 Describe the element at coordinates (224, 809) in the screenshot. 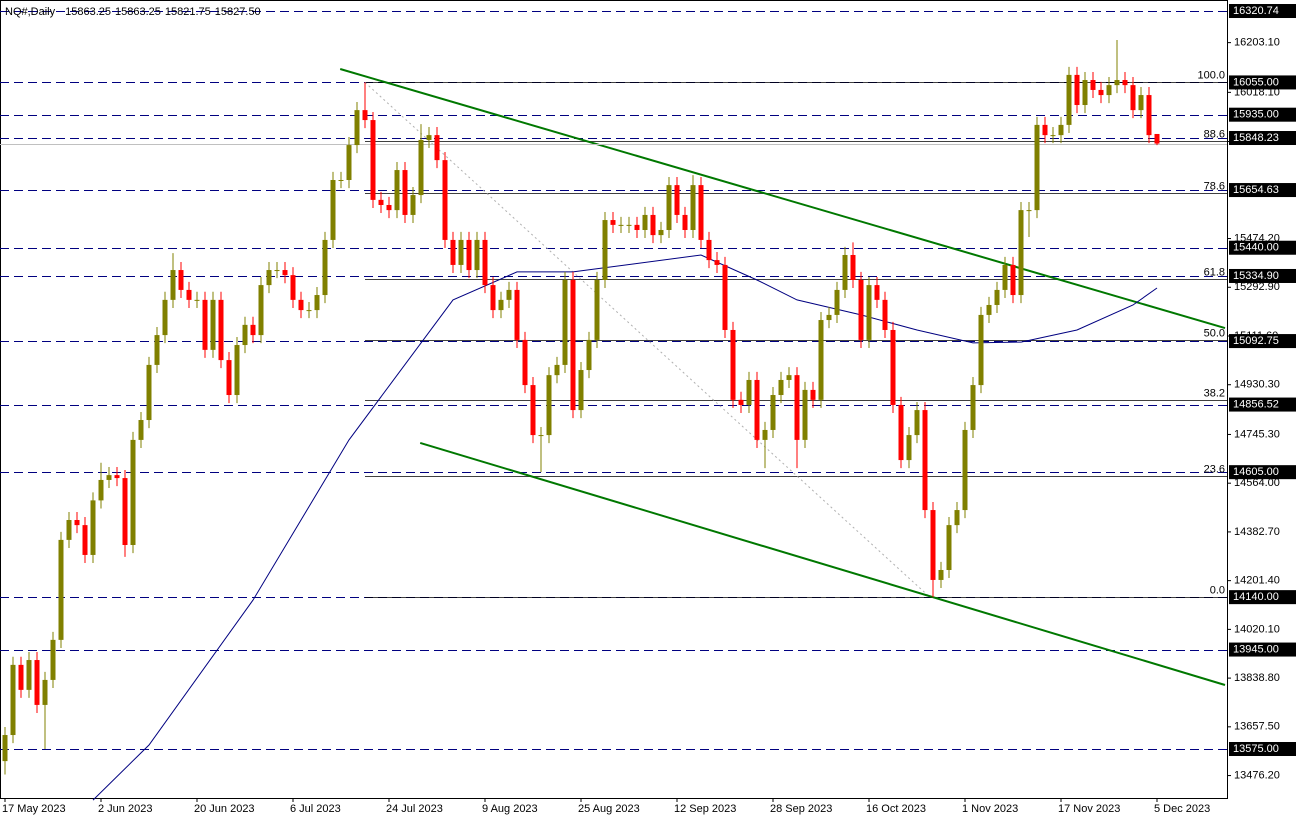

I see `x-tick-label: 20 Jun 2023` at that location.